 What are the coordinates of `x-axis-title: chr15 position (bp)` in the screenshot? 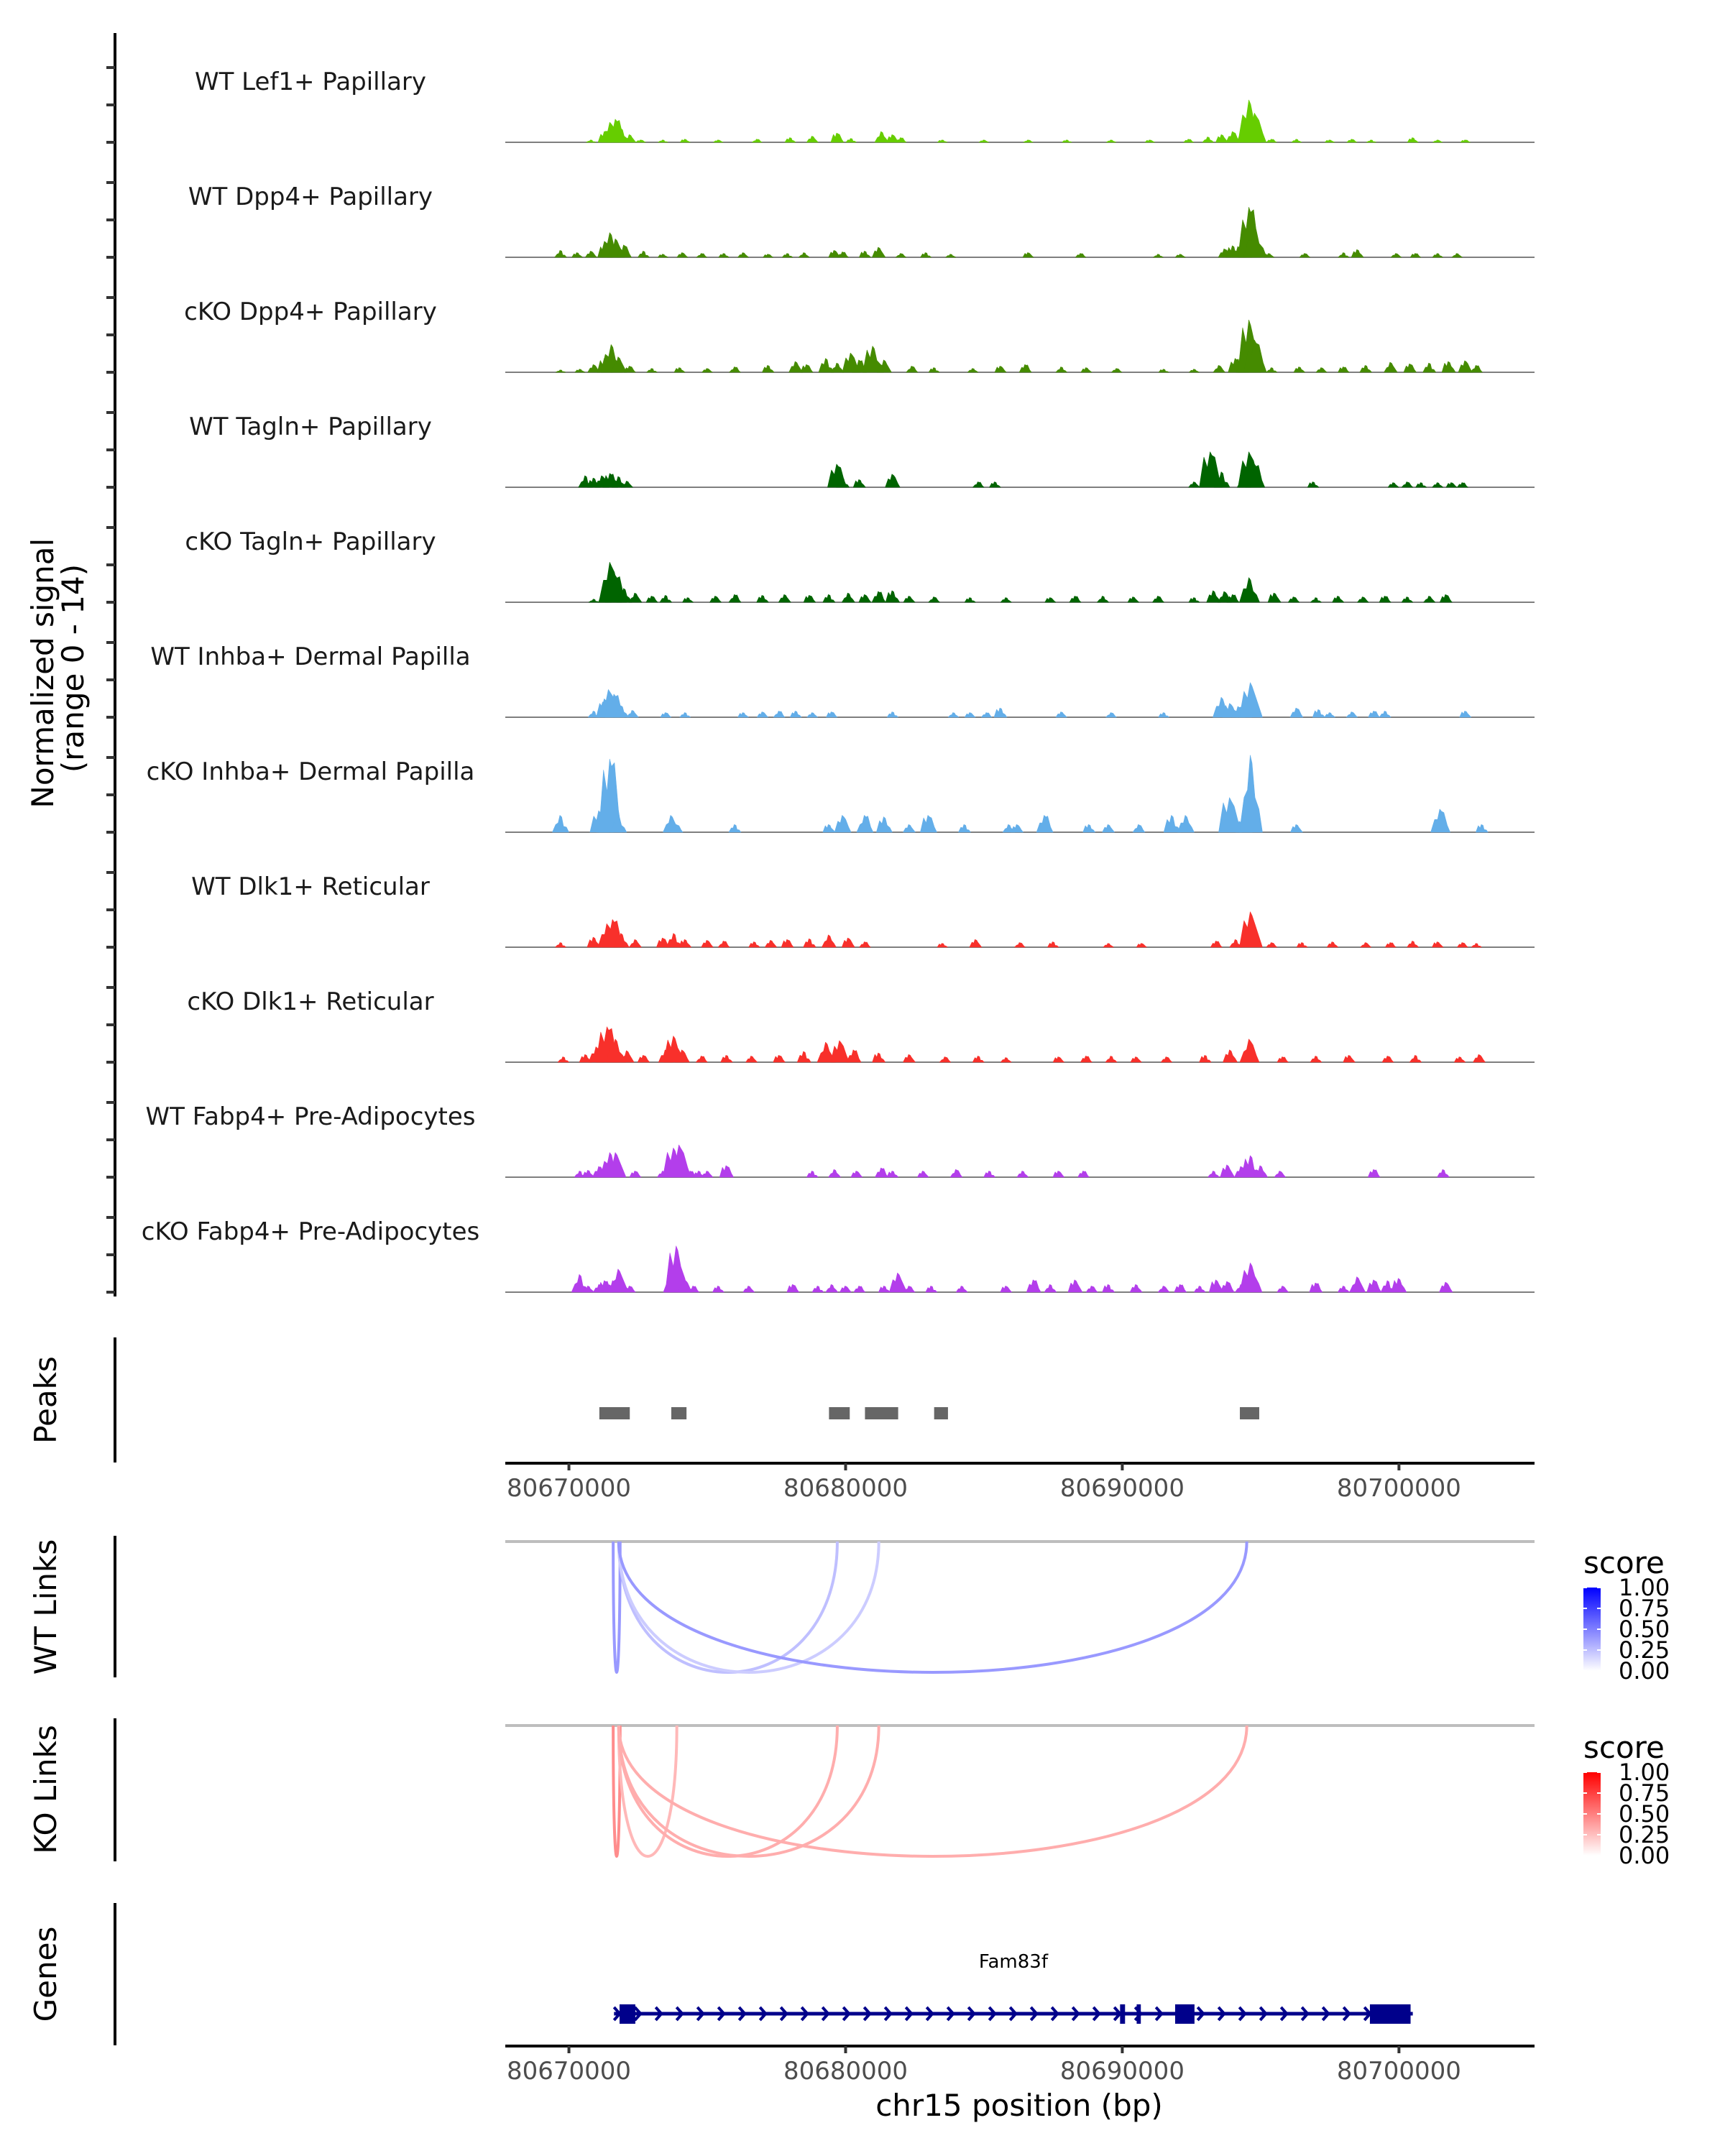 It's located at (1019, 2105).